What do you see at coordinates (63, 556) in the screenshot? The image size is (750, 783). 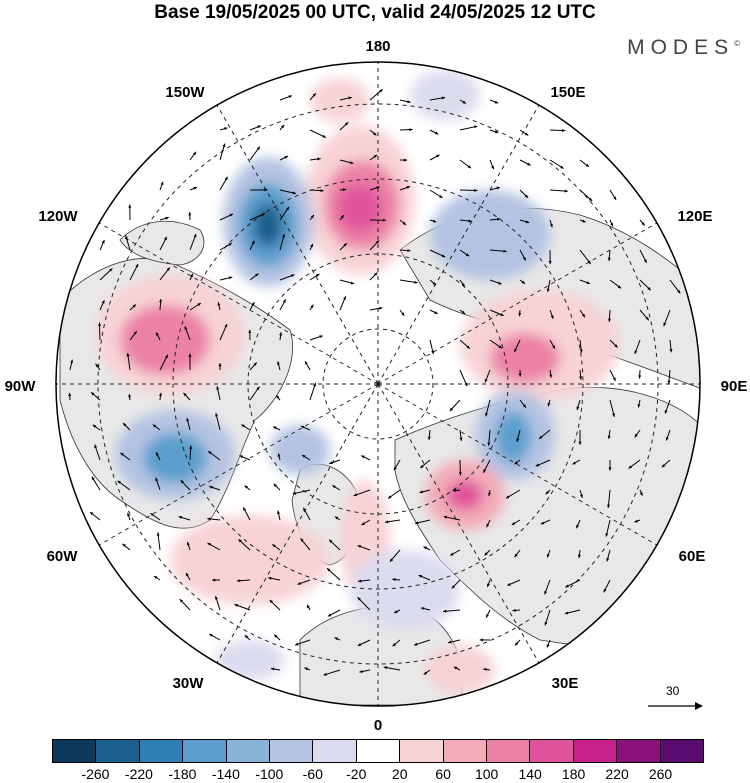 I see `lon-label-60w: 60W` at bounding box center [63, 556].